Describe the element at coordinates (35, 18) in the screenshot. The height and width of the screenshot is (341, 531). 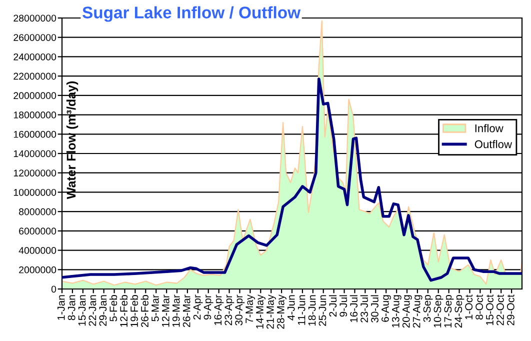
I see `y-tick-label: 28000000` at that location.